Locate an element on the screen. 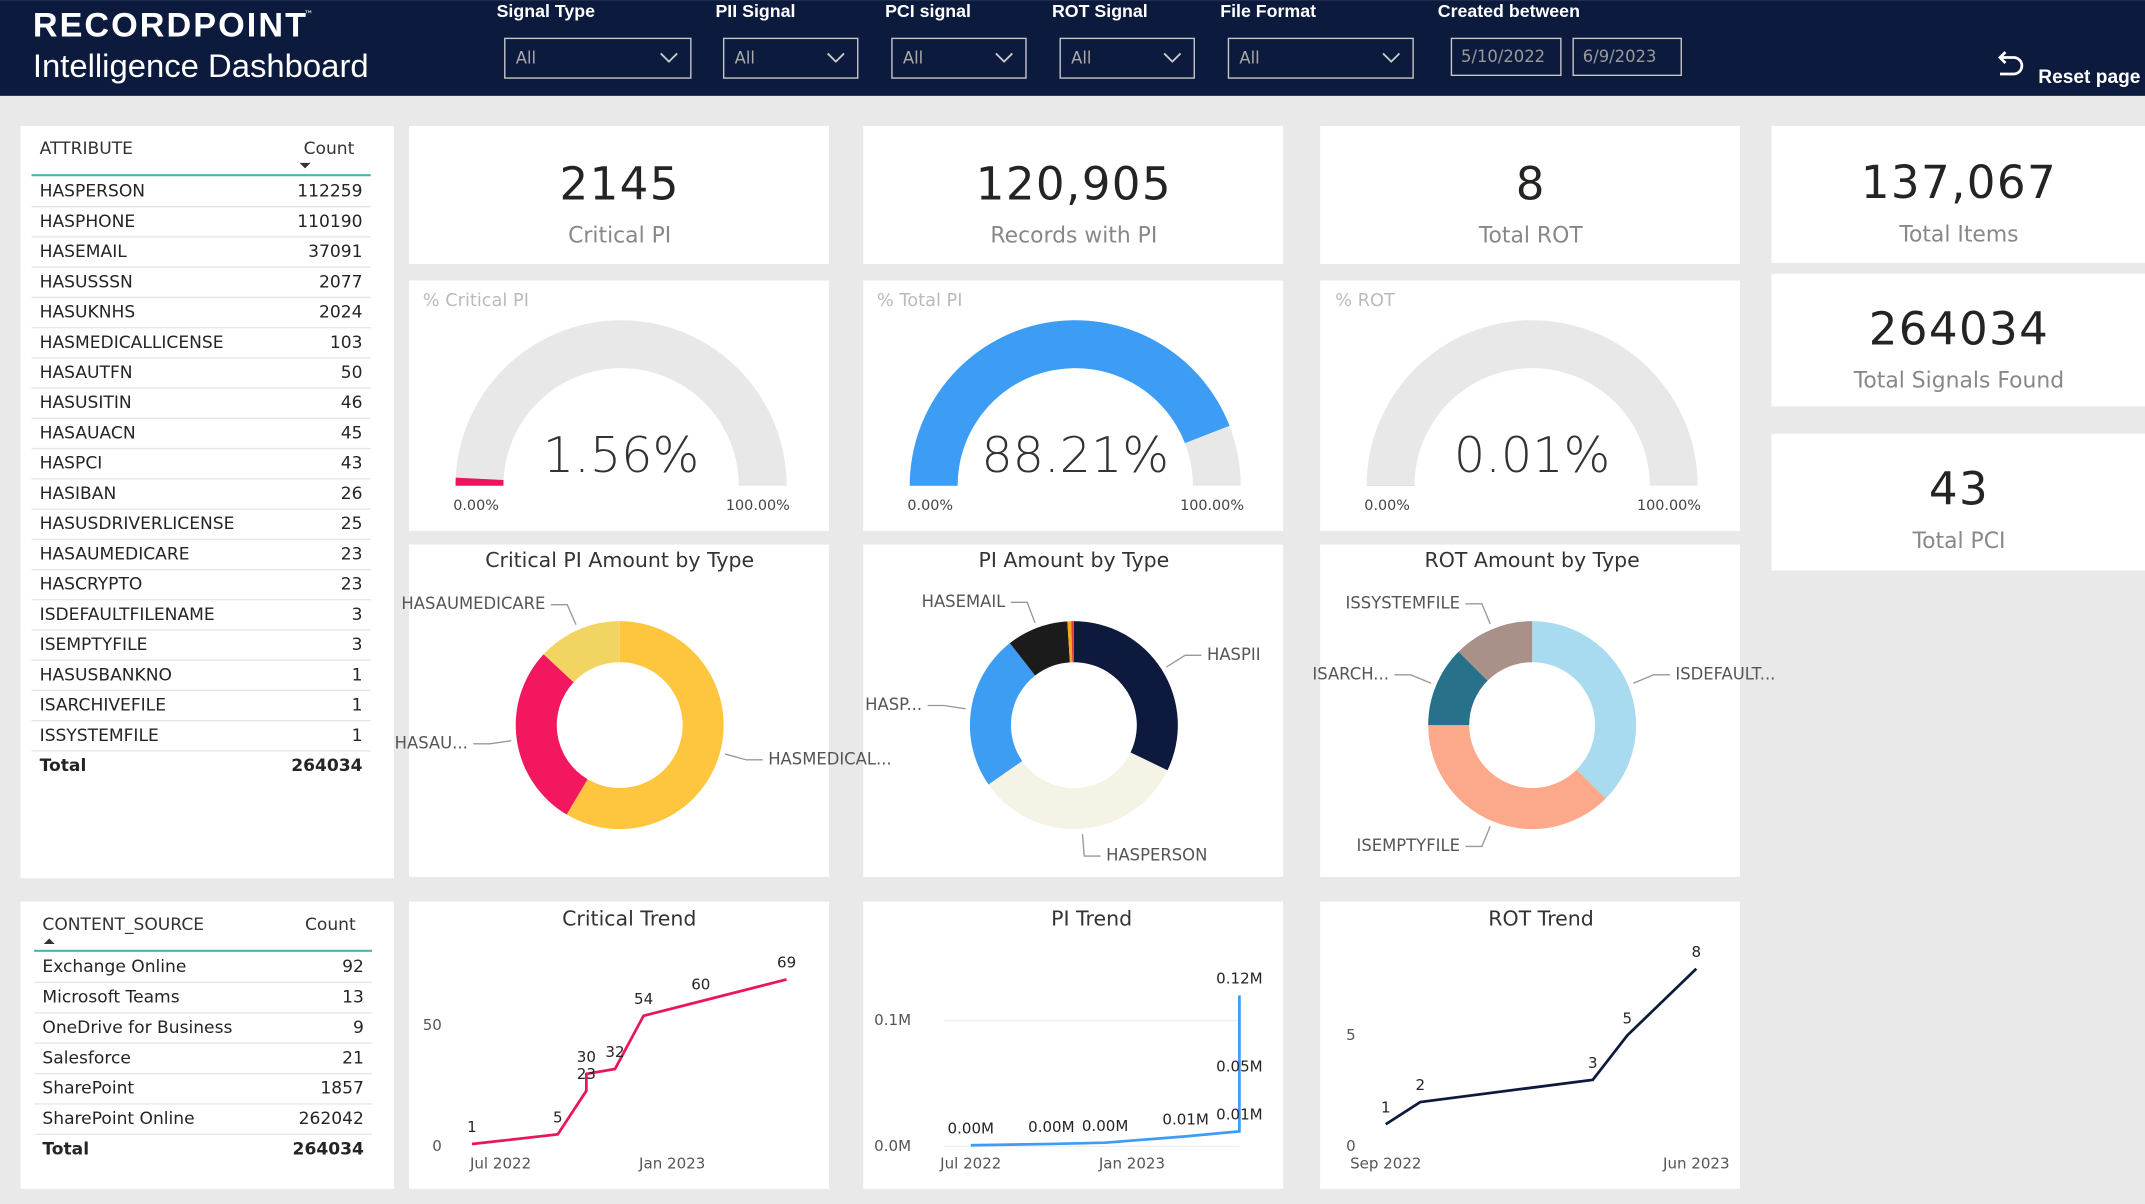 Image resolution: width=2145 pixels, height=1204 pixels. data-label: 8 is located at coordinates (1697, 952).